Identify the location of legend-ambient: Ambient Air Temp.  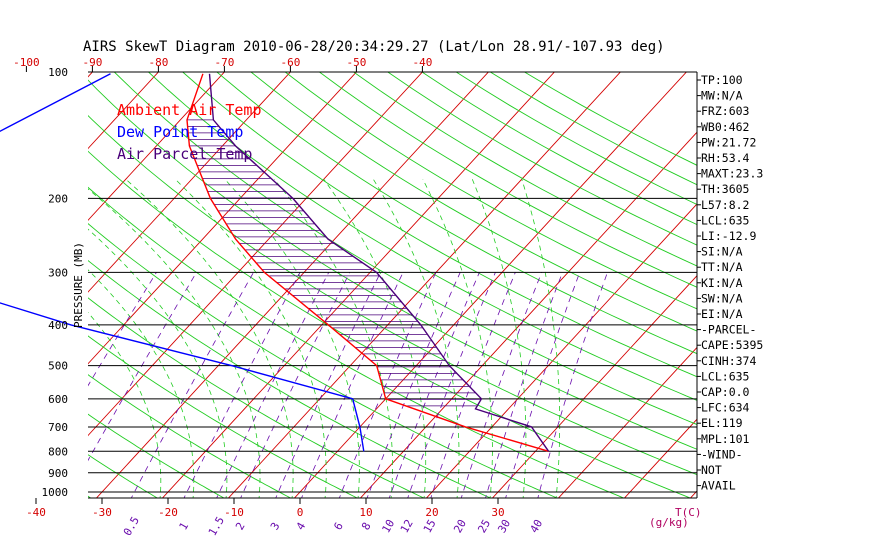
(189, 110).